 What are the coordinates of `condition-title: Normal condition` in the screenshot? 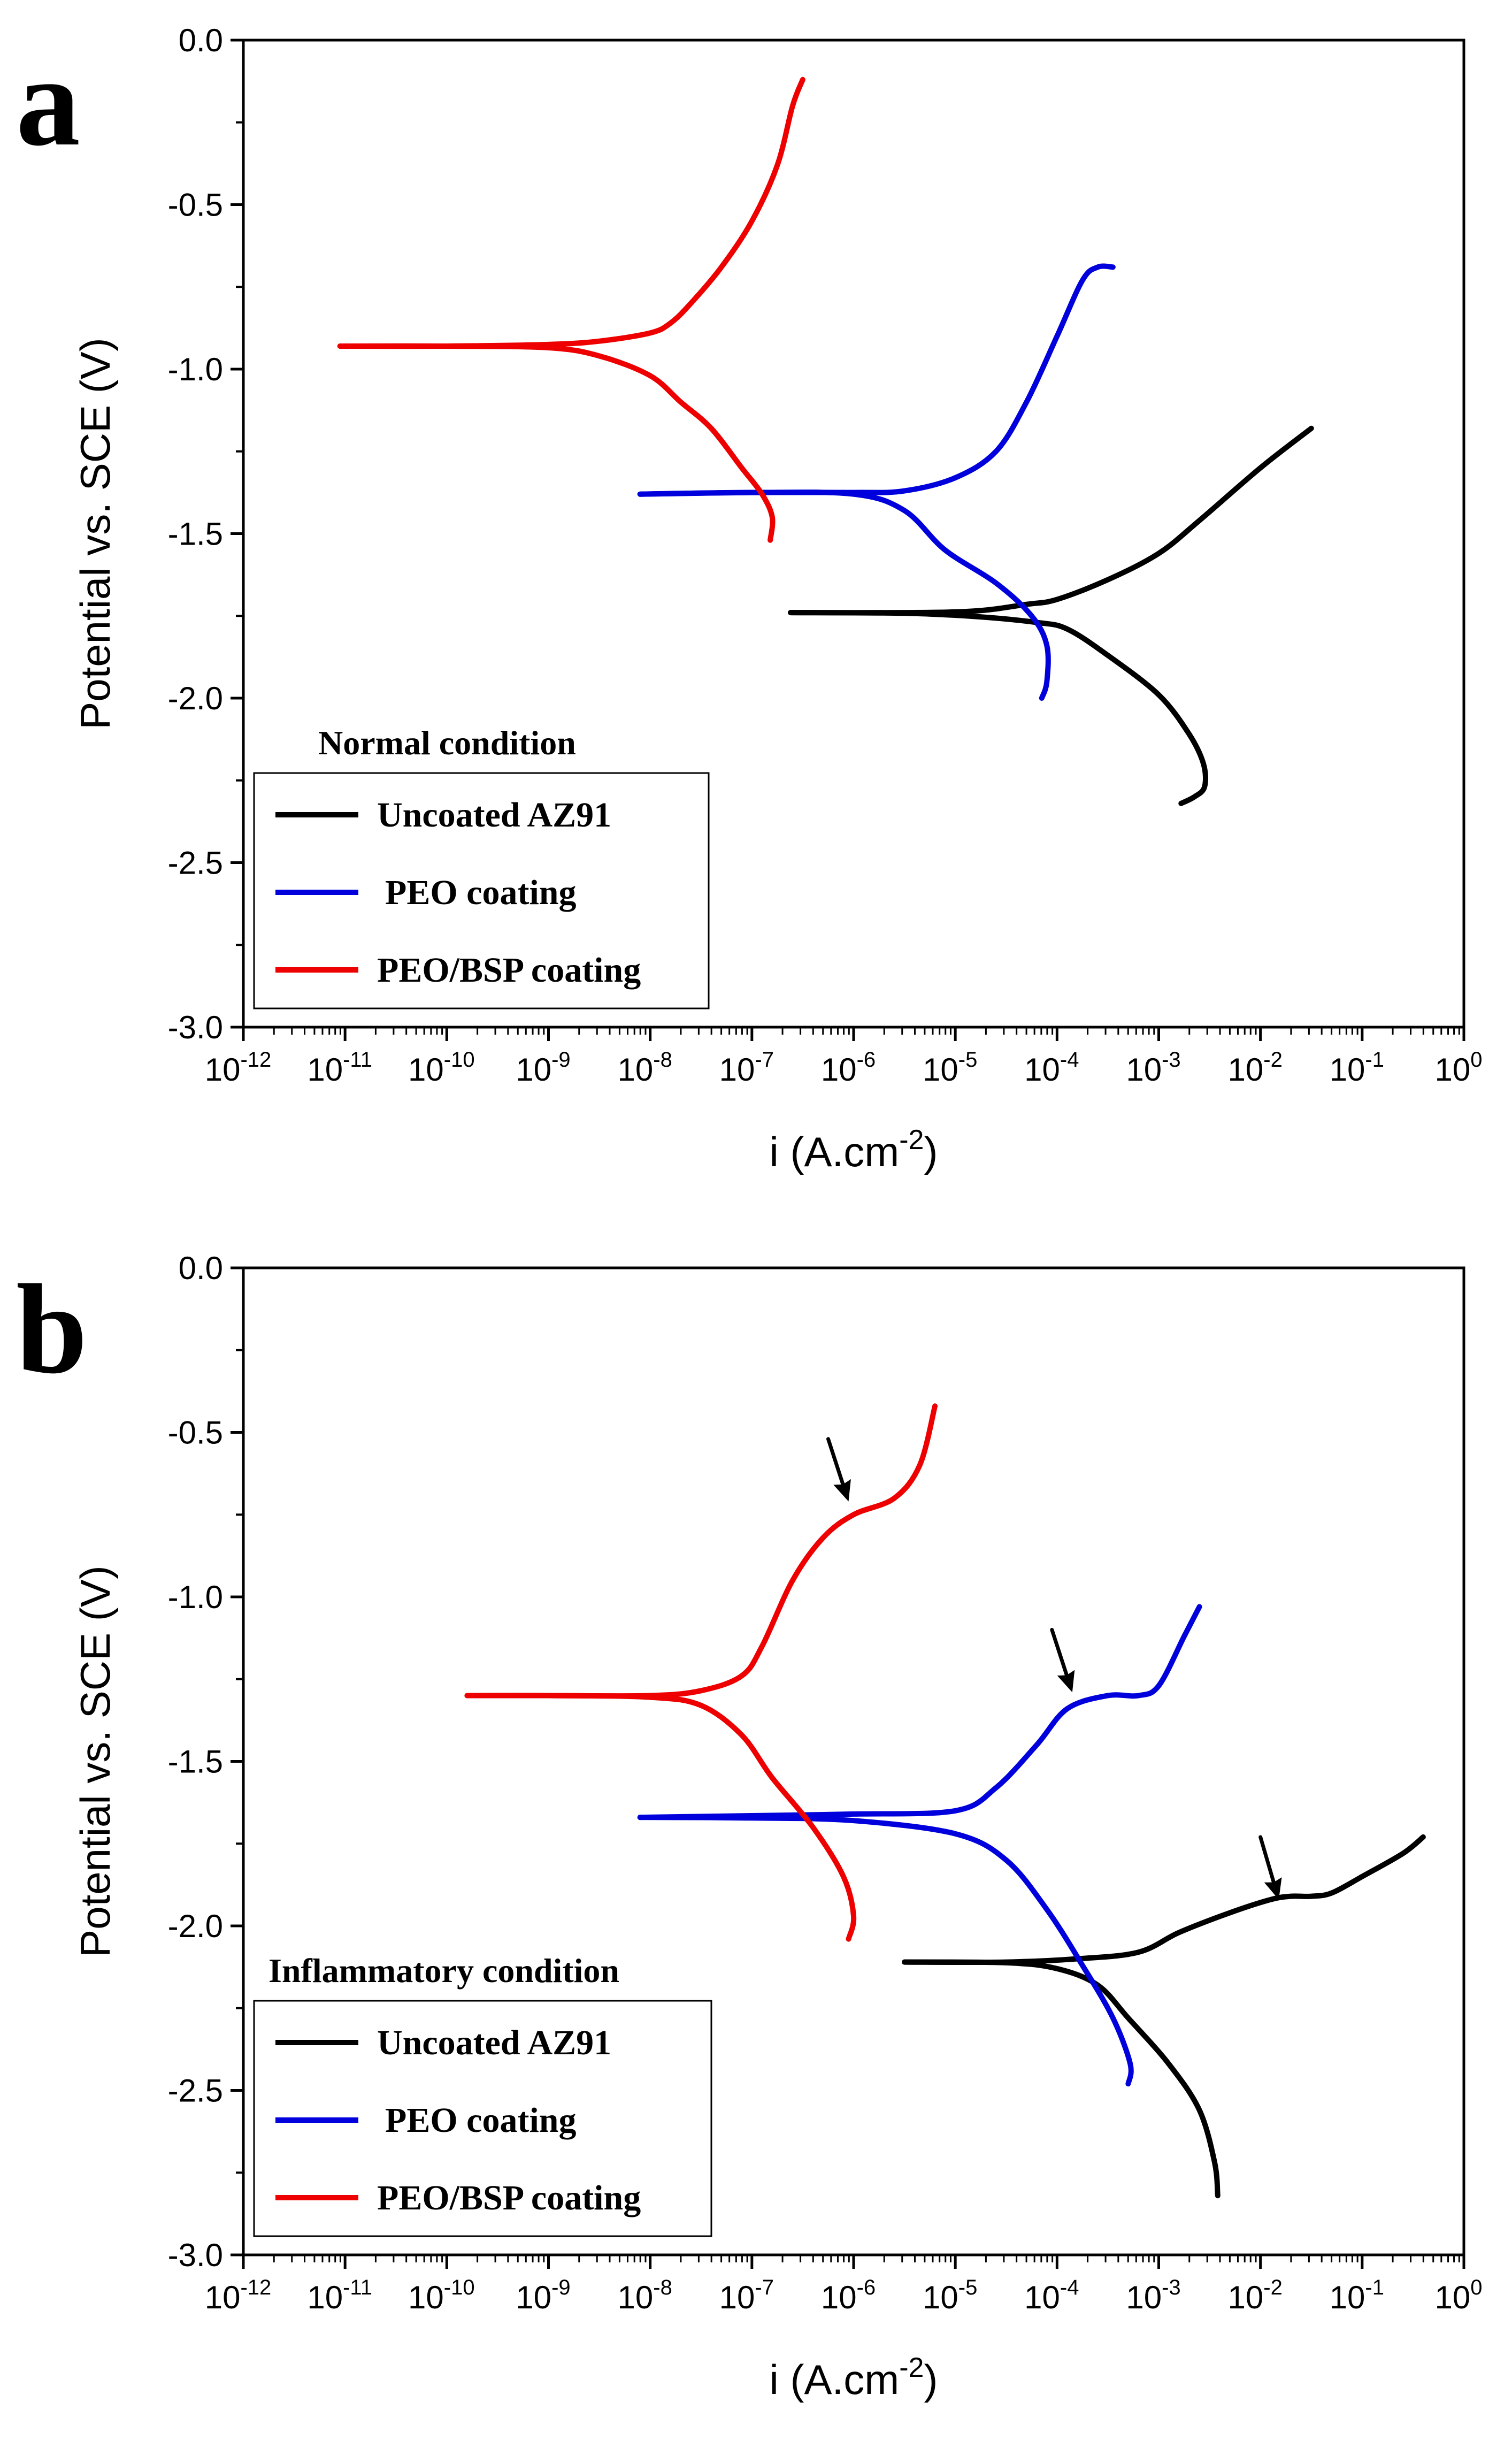 It's located at (447, 743).